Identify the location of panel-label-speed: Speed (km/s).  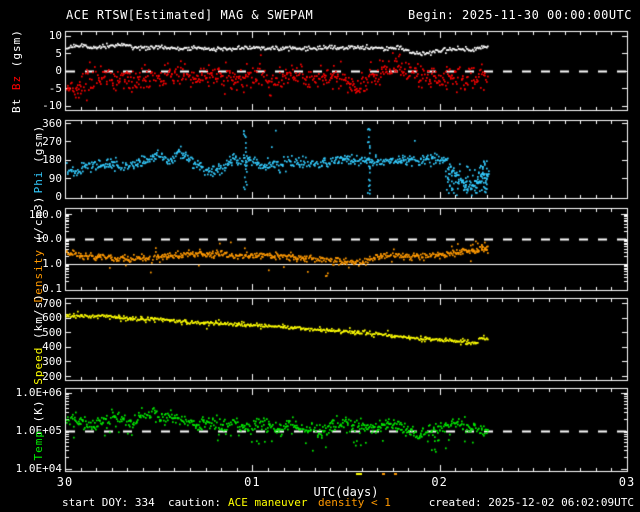
(38, 339).